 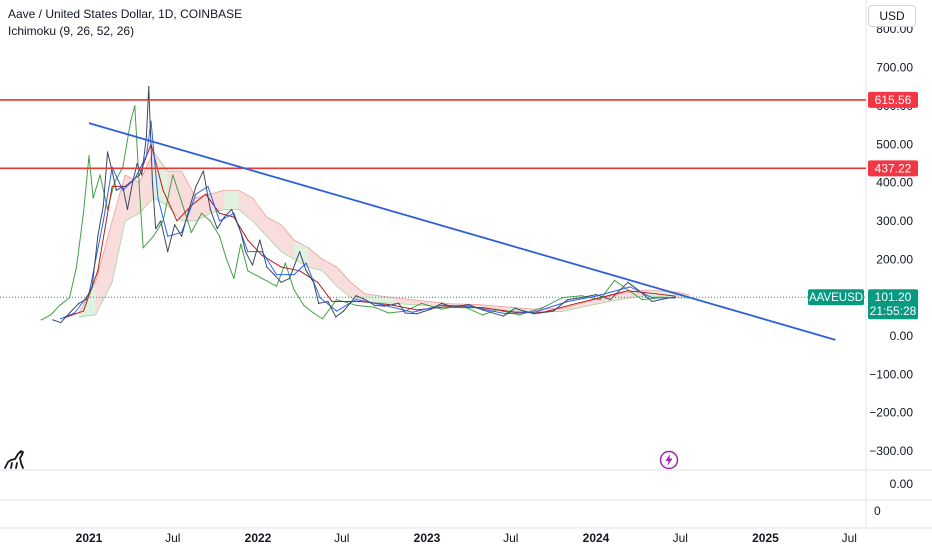 What do you see at coordinates (71, 31) in the screenshot?
I see `indicator-legend: Ichimoku (9, 26, 52, 26)` at bounding box center [71, 31].